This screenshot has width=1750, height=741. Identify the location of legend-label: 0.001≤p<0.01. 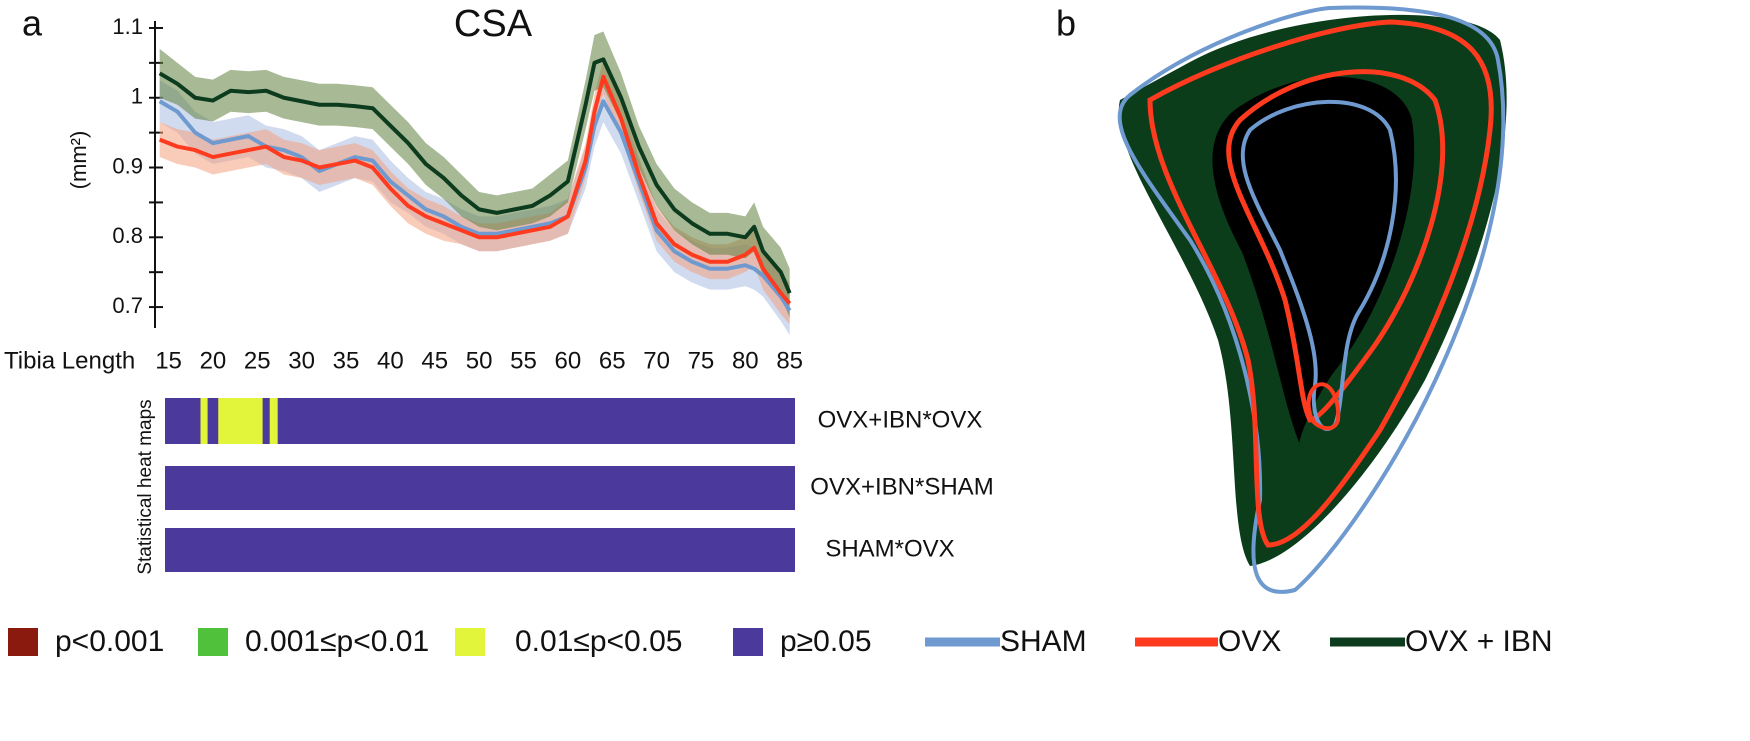
(337, 641).